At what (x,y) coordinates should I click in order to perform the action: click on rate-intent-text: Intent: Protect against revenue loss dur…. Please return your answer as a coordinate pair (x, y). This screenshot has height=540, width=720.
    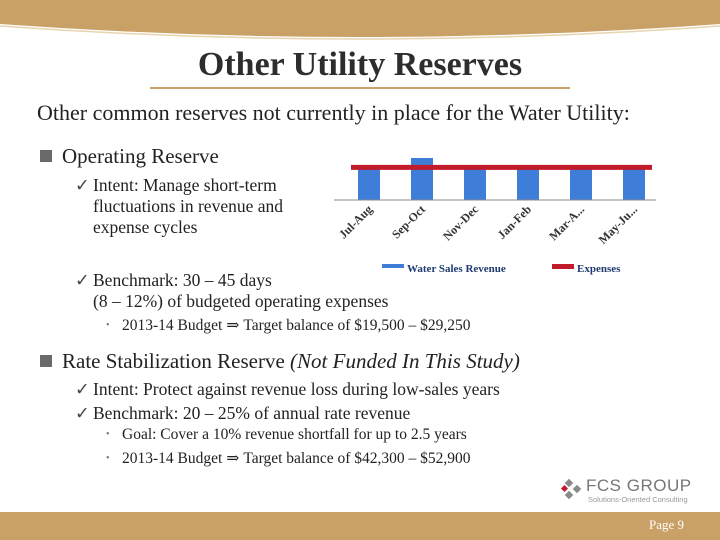
    Looking at the image, I should click on (296, 389).